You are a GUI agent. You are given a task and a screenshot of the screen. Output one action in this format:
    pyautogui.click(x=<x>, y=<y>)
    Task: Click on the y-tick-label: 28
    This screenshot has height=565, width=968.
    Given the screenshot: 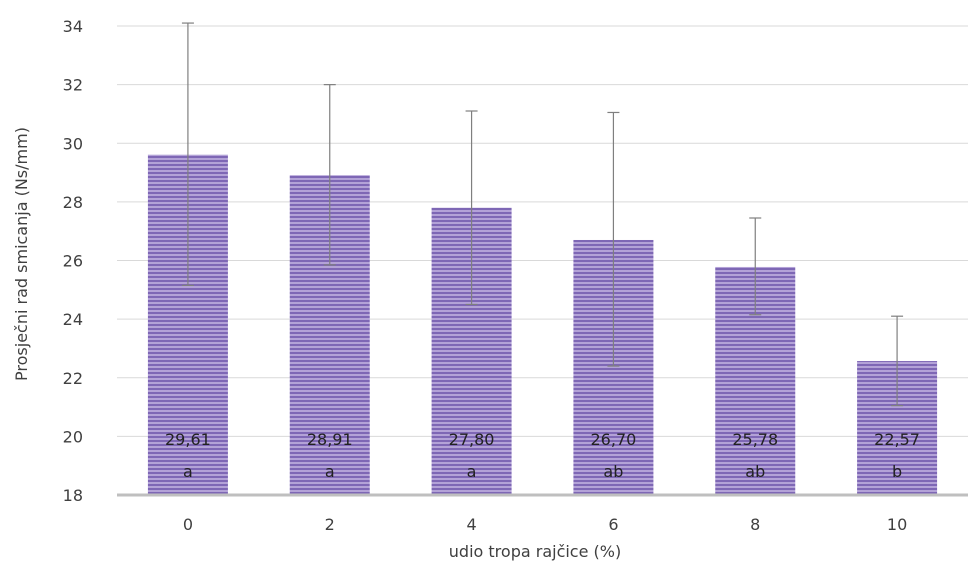 What is the action you would take?
    pyautogui.click(x=73, y=202)
    